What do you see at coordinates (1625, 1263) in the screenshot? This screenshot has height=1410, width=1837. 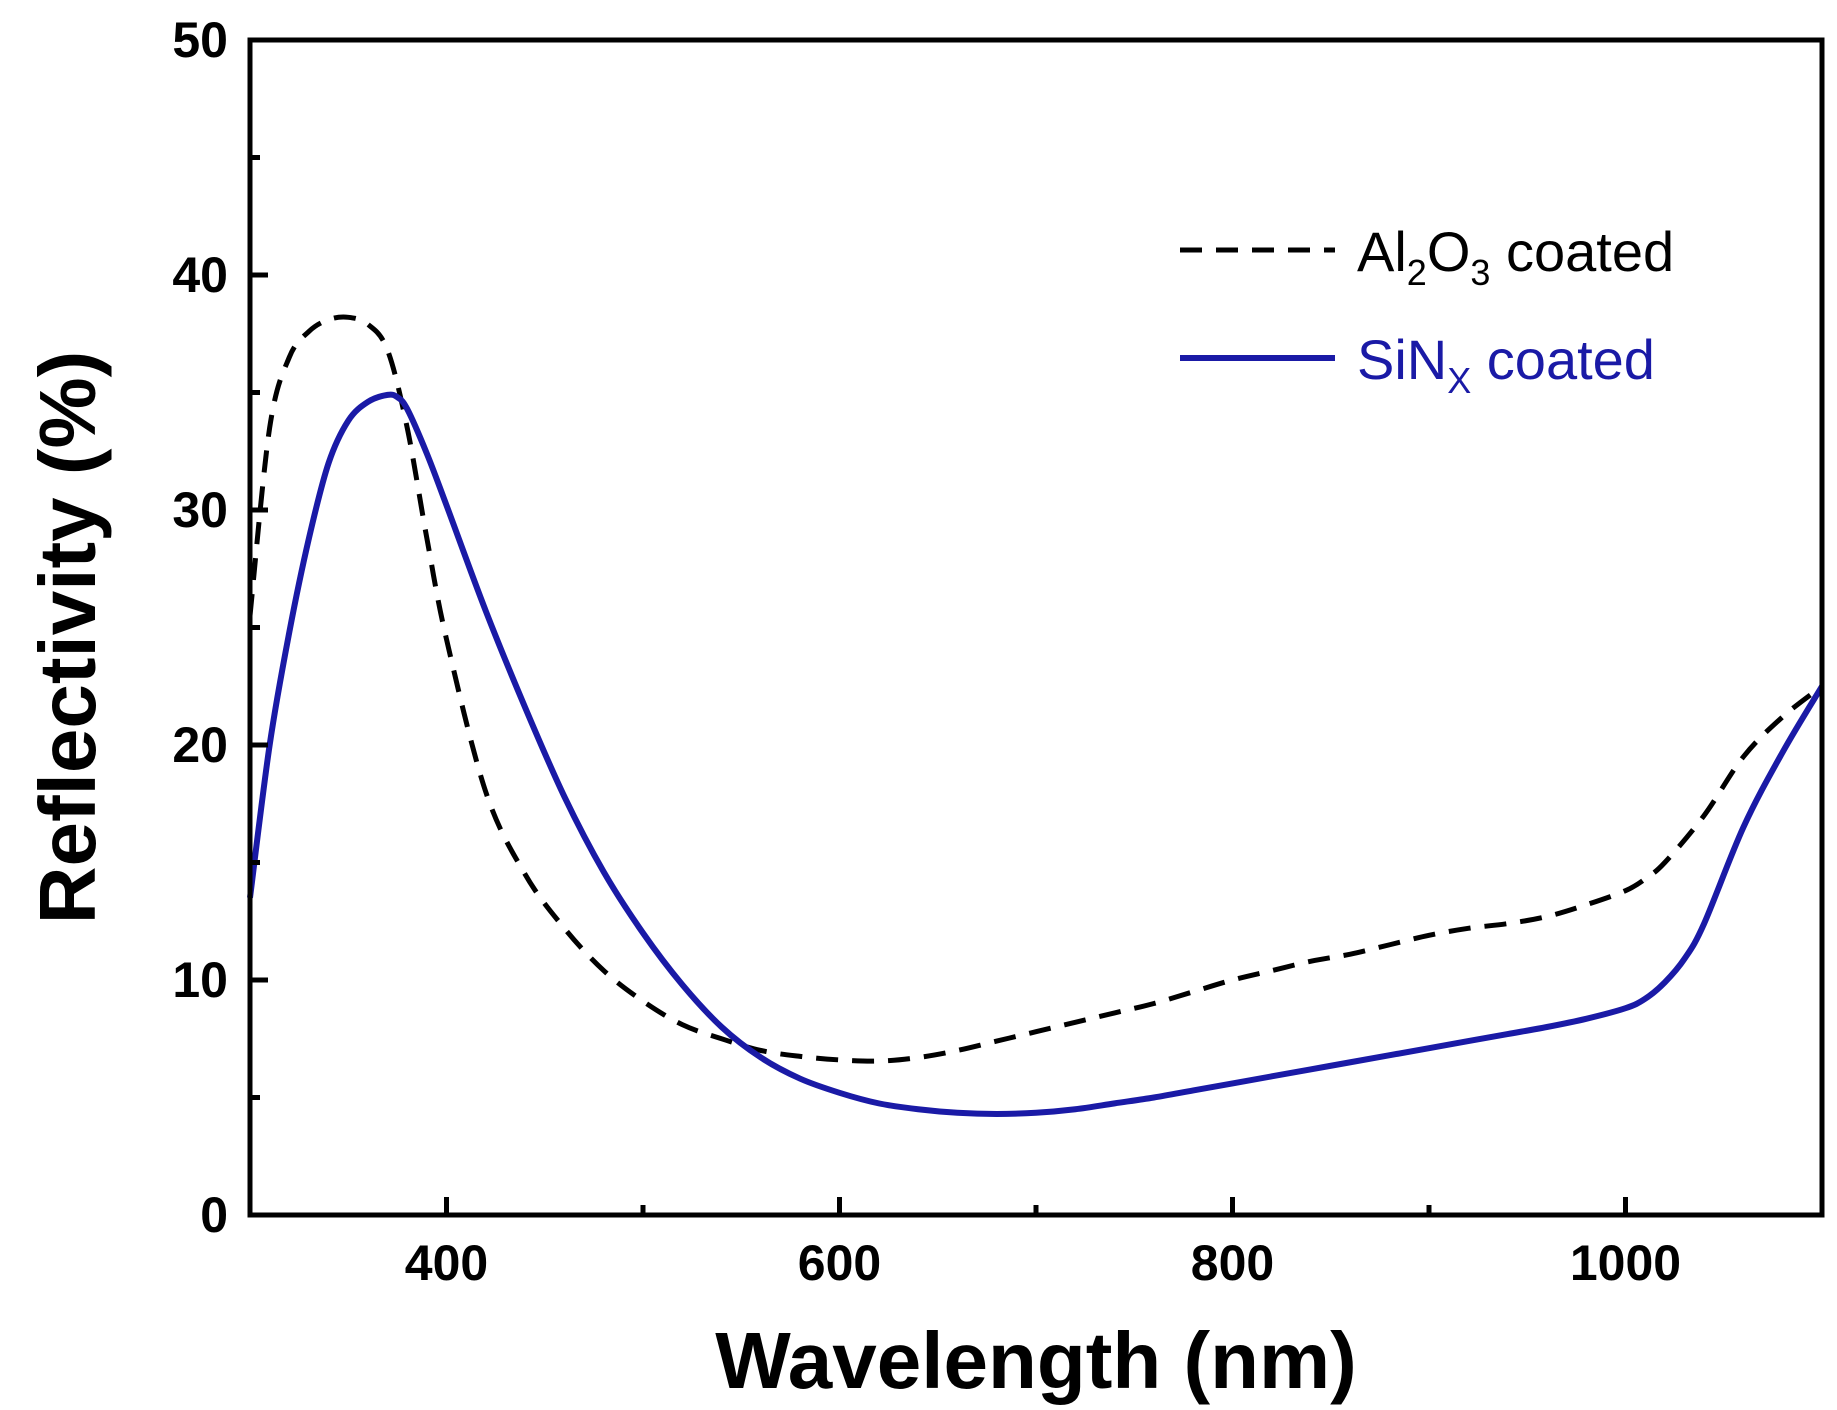 I see `x-tick-label-3: 1000` at bounding box center [1625, 1263].